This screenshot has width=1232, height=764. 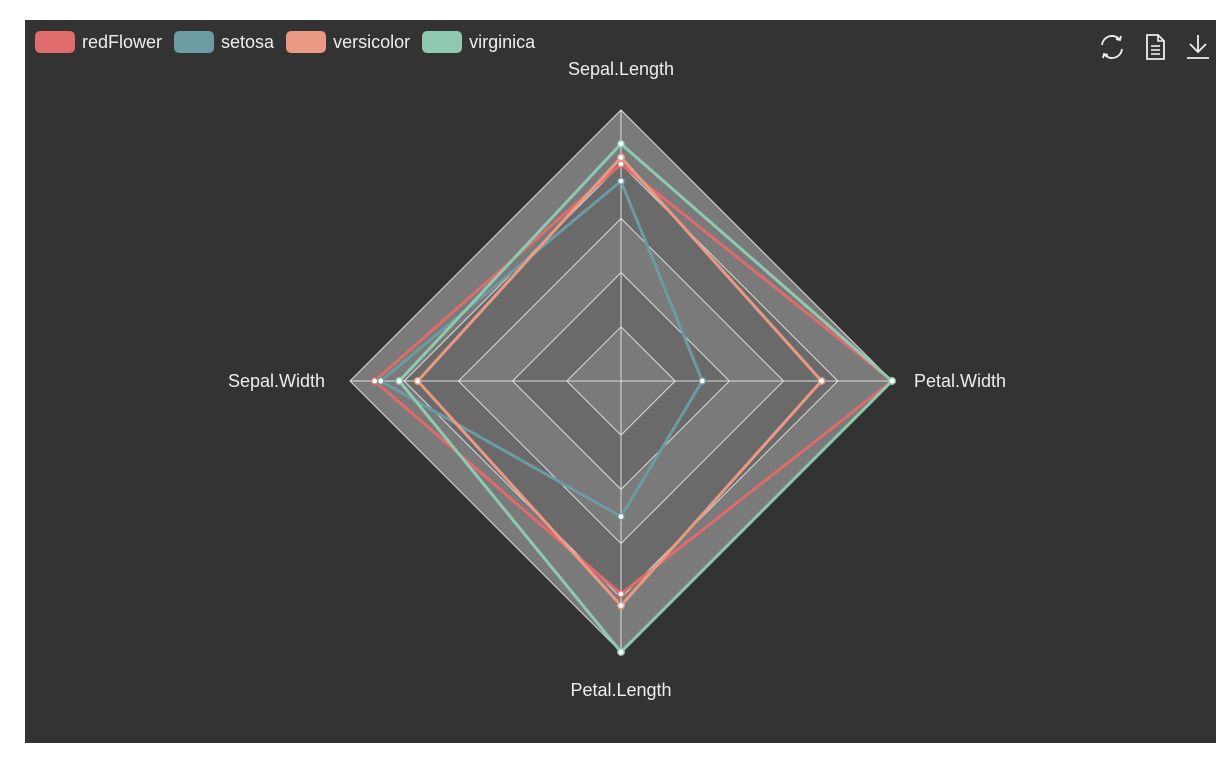 I want to click on legend-item-setosa: setosa, so click(x=224, y=42).